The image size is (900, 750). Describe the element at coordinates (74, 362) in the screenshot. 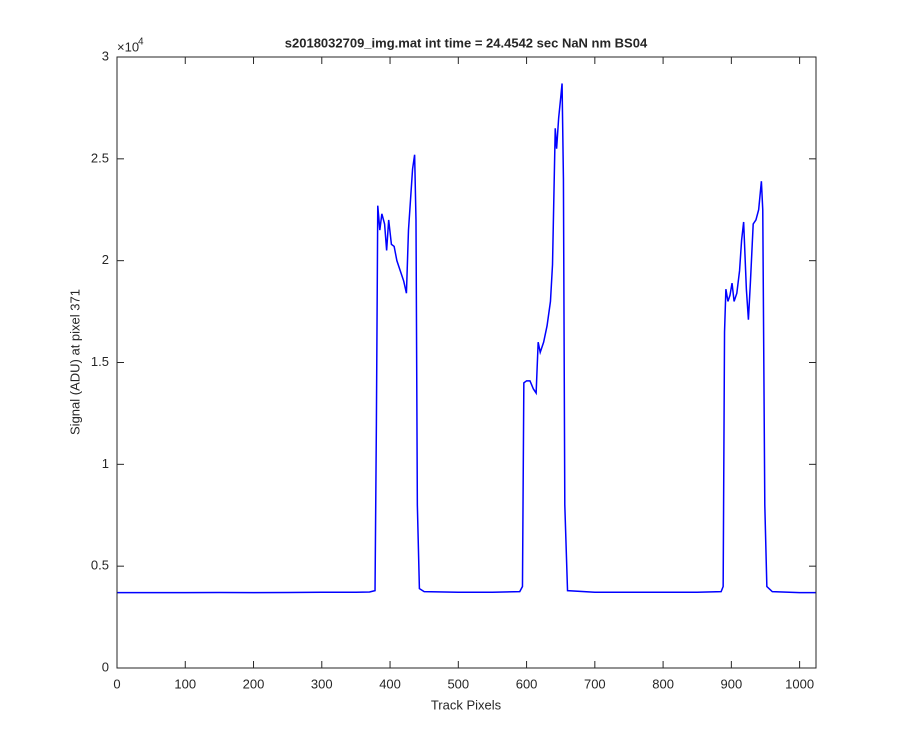

I see `y-axis-label: Signal (ADU) at pixel 371` at that location.